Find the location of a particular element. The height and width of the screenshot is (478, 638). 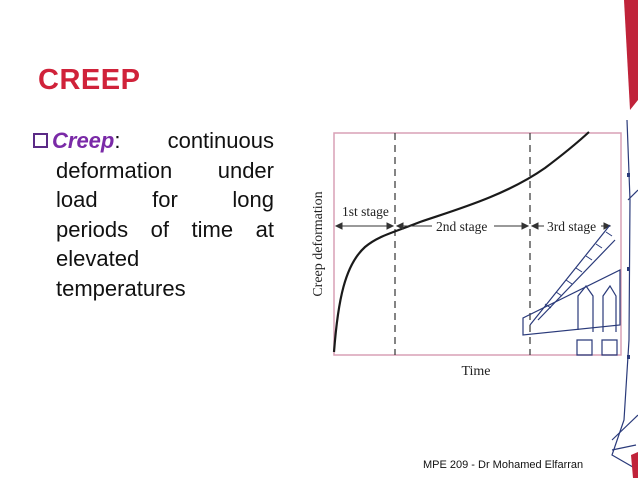

aircraft-decoration is located at coordinates (580, 295).